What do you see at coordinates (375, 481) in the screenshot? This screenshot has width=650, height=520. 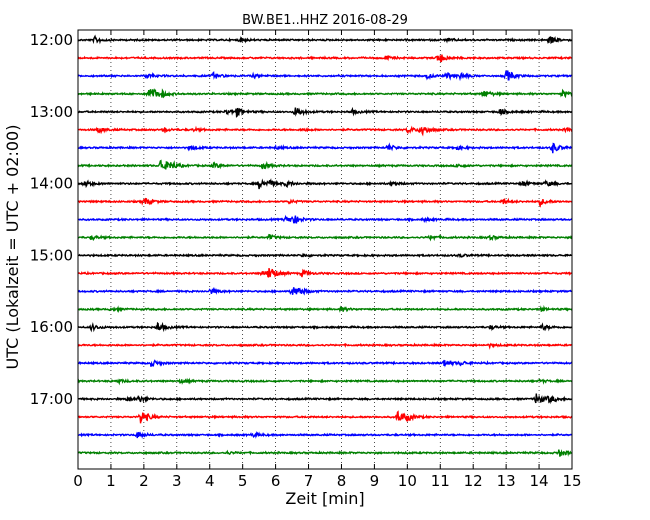 I see `x-tick-label: 9` at bounding box center [375, 481].